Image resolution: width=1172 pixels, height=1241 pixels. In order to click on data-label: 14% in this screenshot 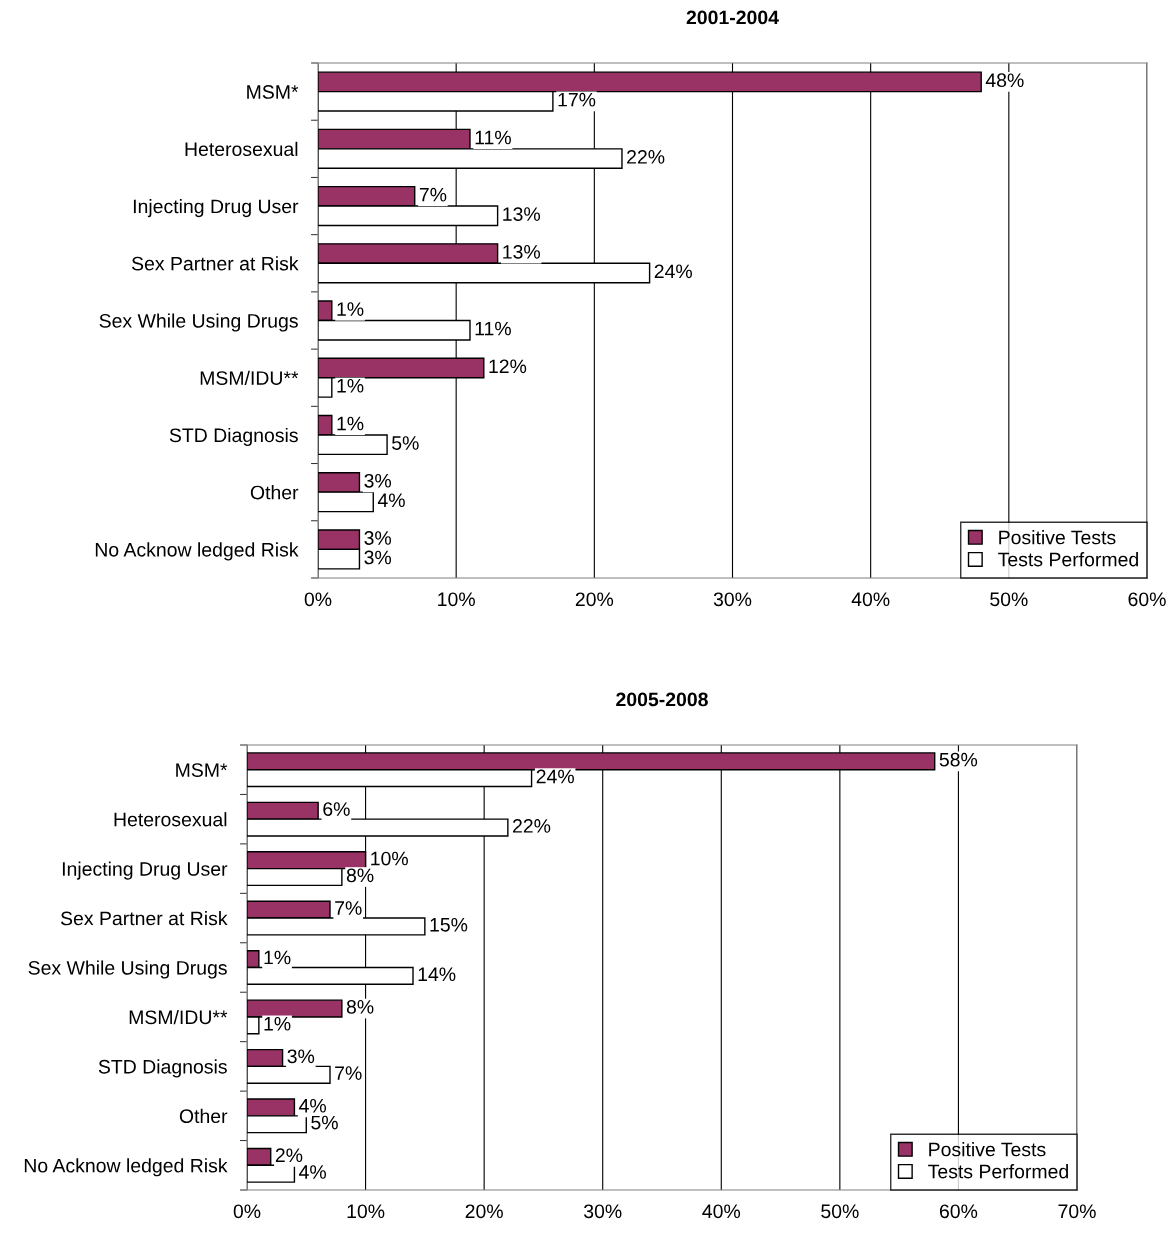, I will do `click(437, 974)`.